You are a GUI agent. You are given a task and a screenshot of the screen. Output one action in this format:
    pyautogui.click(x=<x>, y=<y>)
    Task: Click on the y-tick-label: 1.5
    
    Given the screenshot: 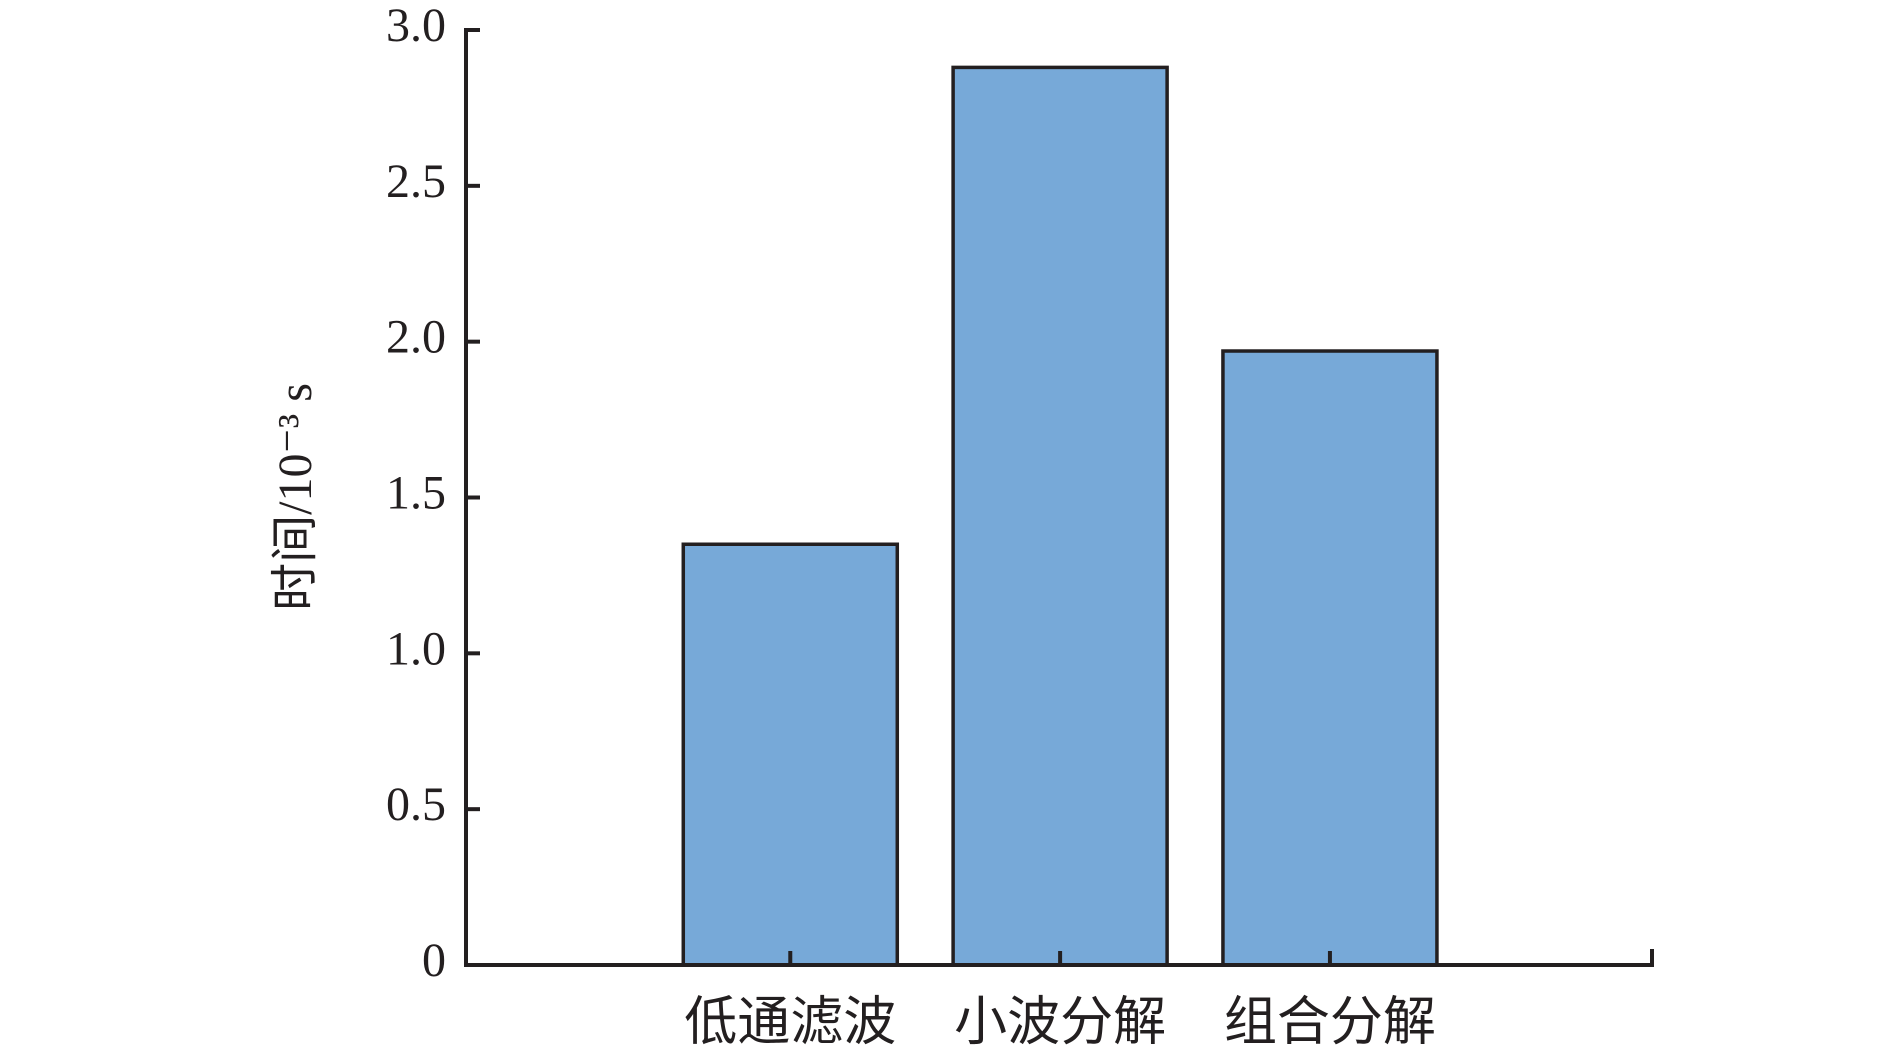 What is the action you would take?
    pyautogui.click(x=416, y=493)
    